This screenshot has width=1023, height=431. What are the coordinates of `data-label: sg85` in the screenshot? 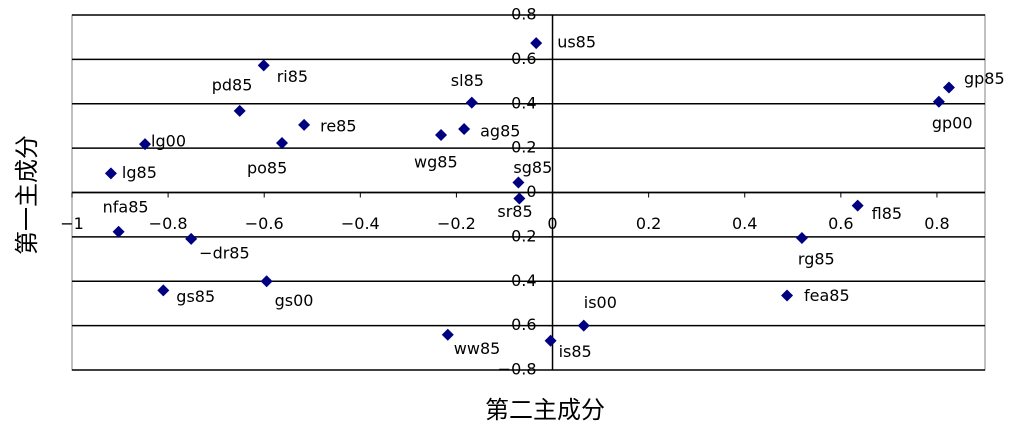 It's located at (532, 167).